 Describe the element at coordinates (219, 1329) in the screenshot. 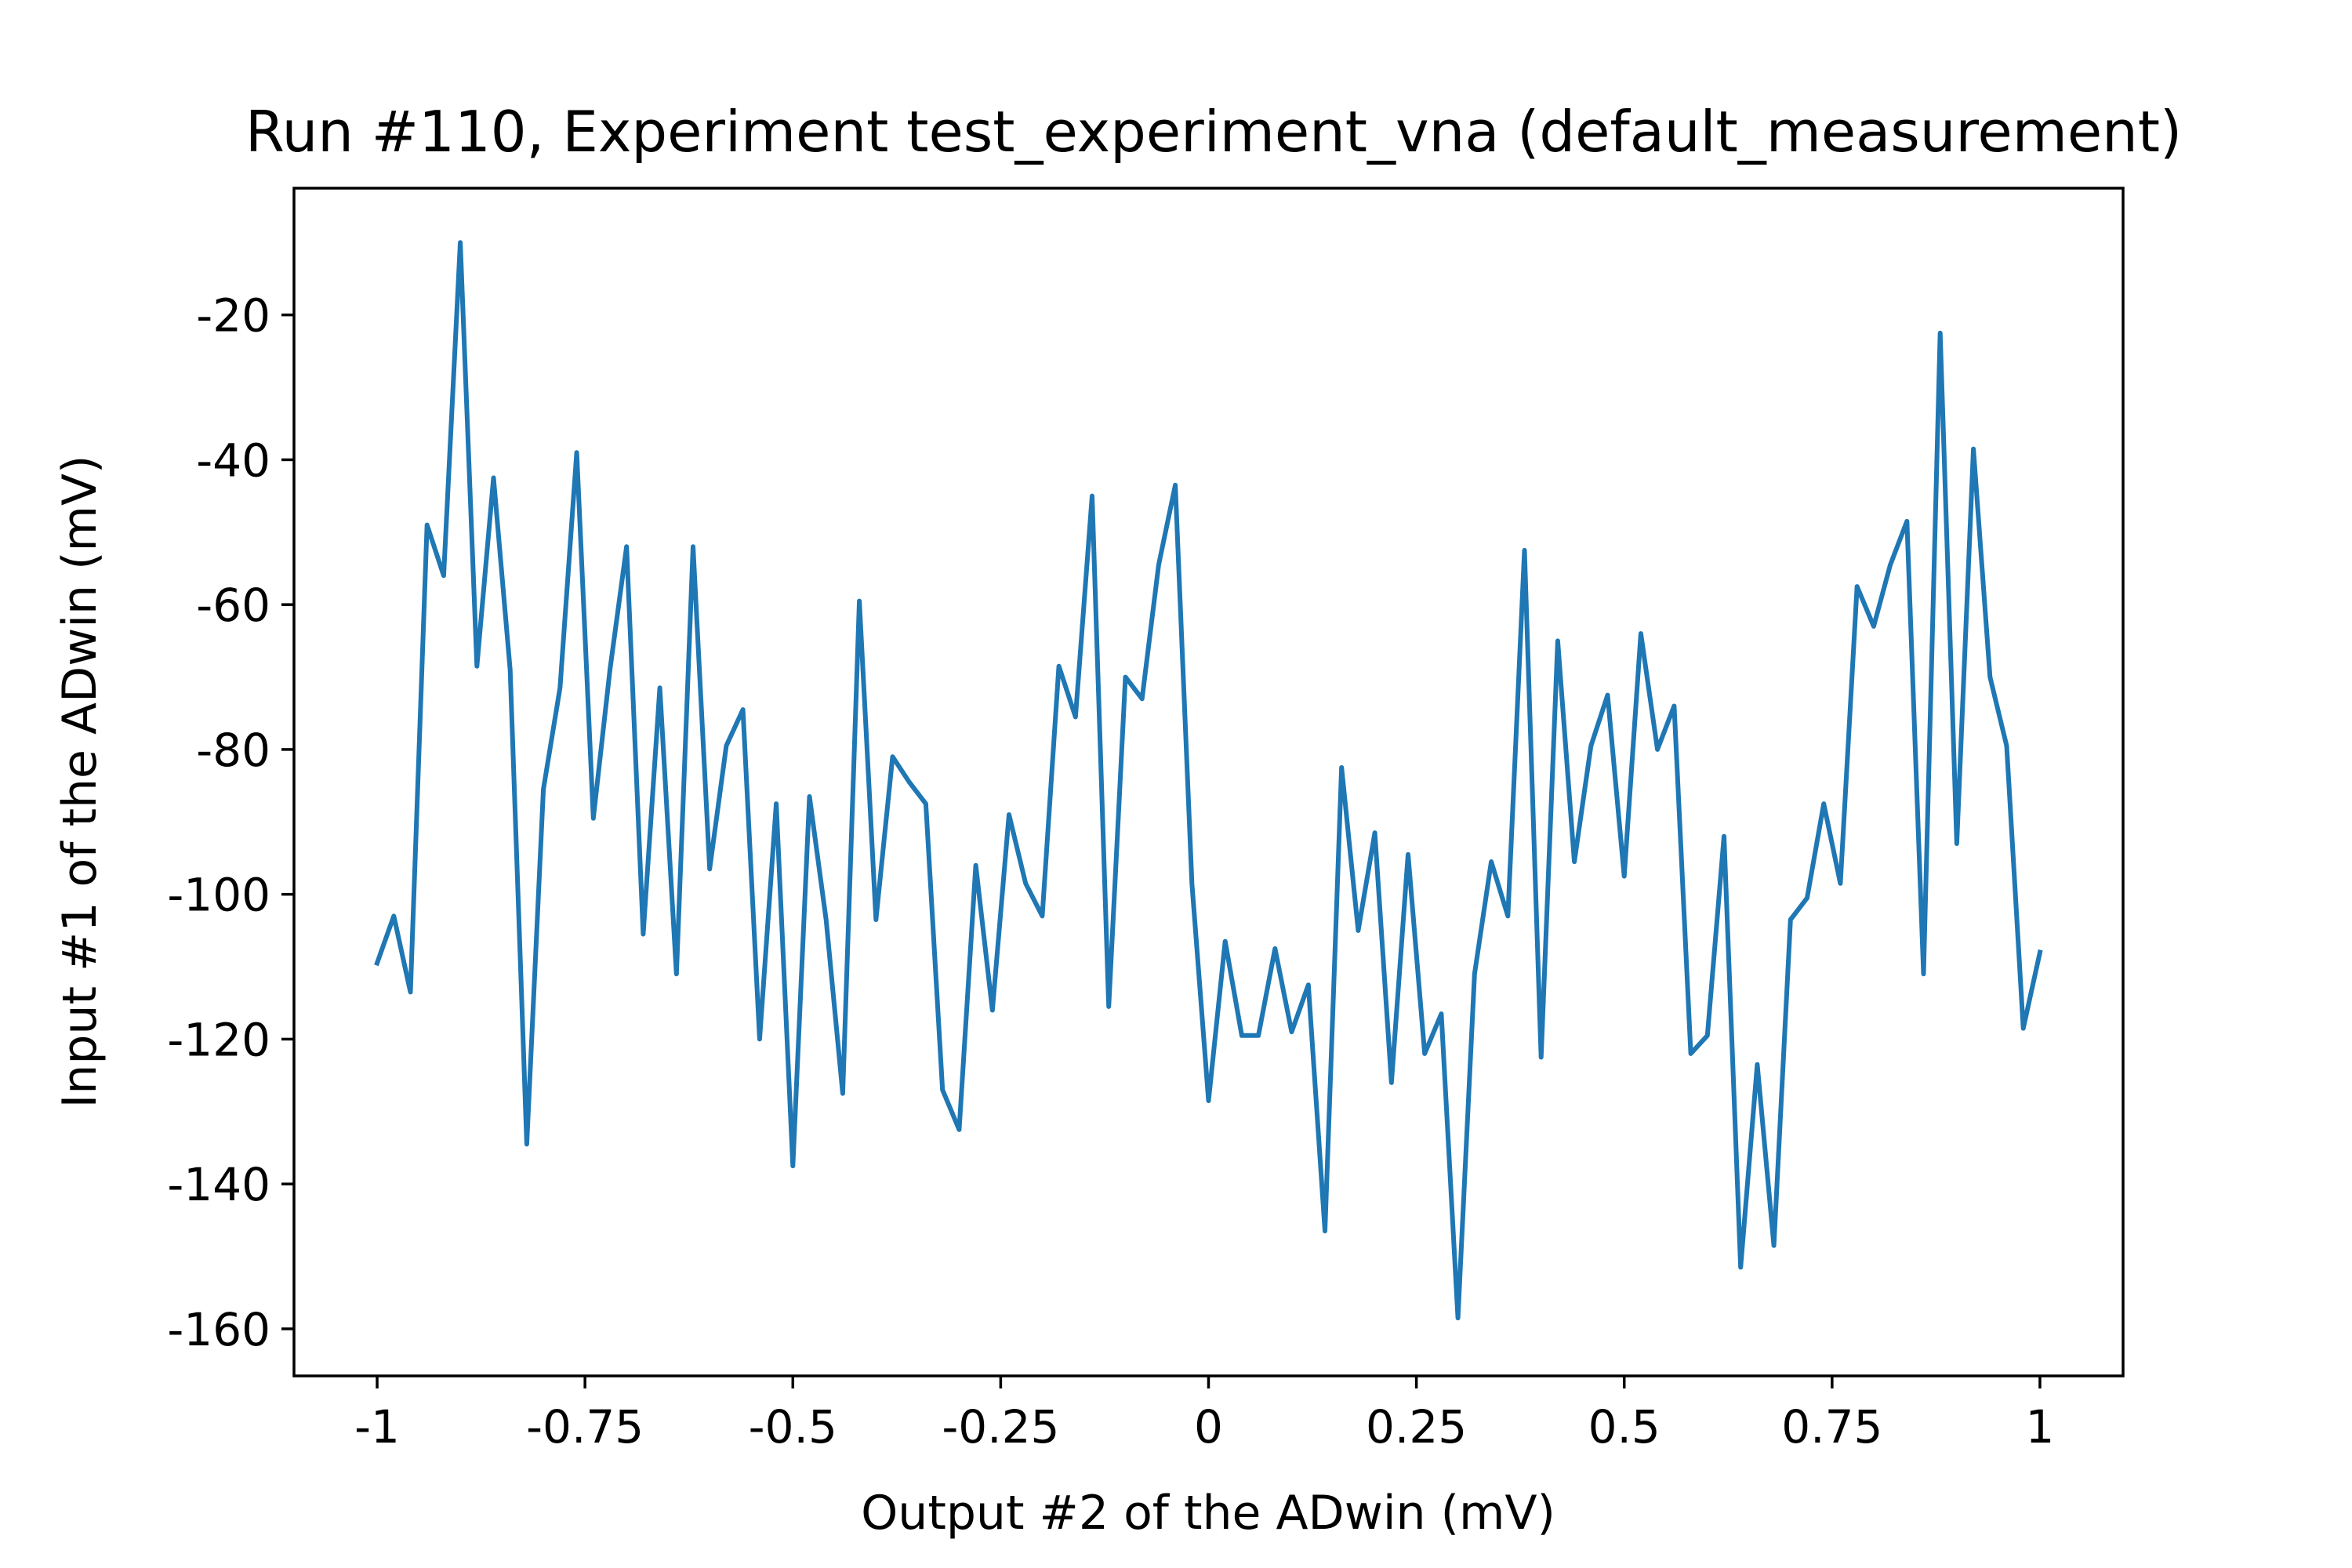

I see `y-tick-label: -160` at that location.